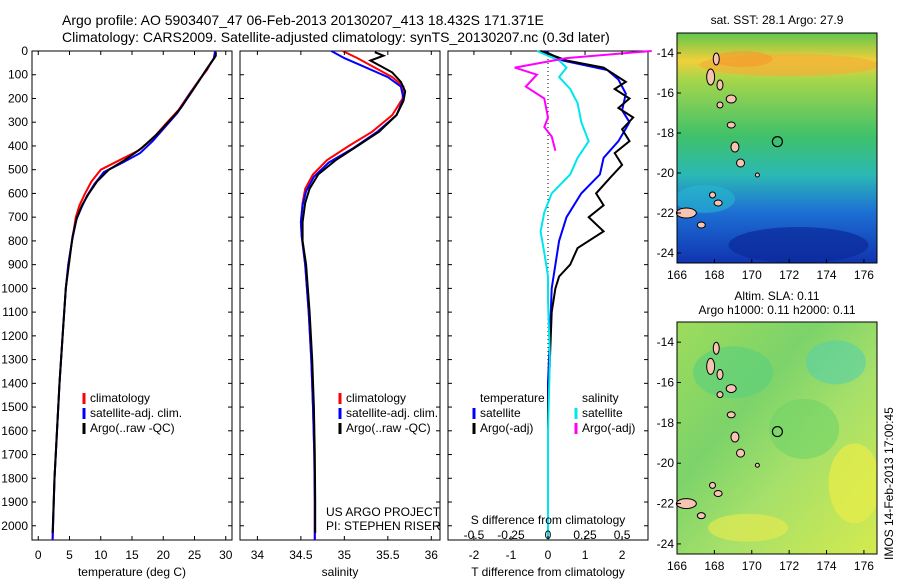  I want to click on y-tick-label: 1200, so click(14, 336).